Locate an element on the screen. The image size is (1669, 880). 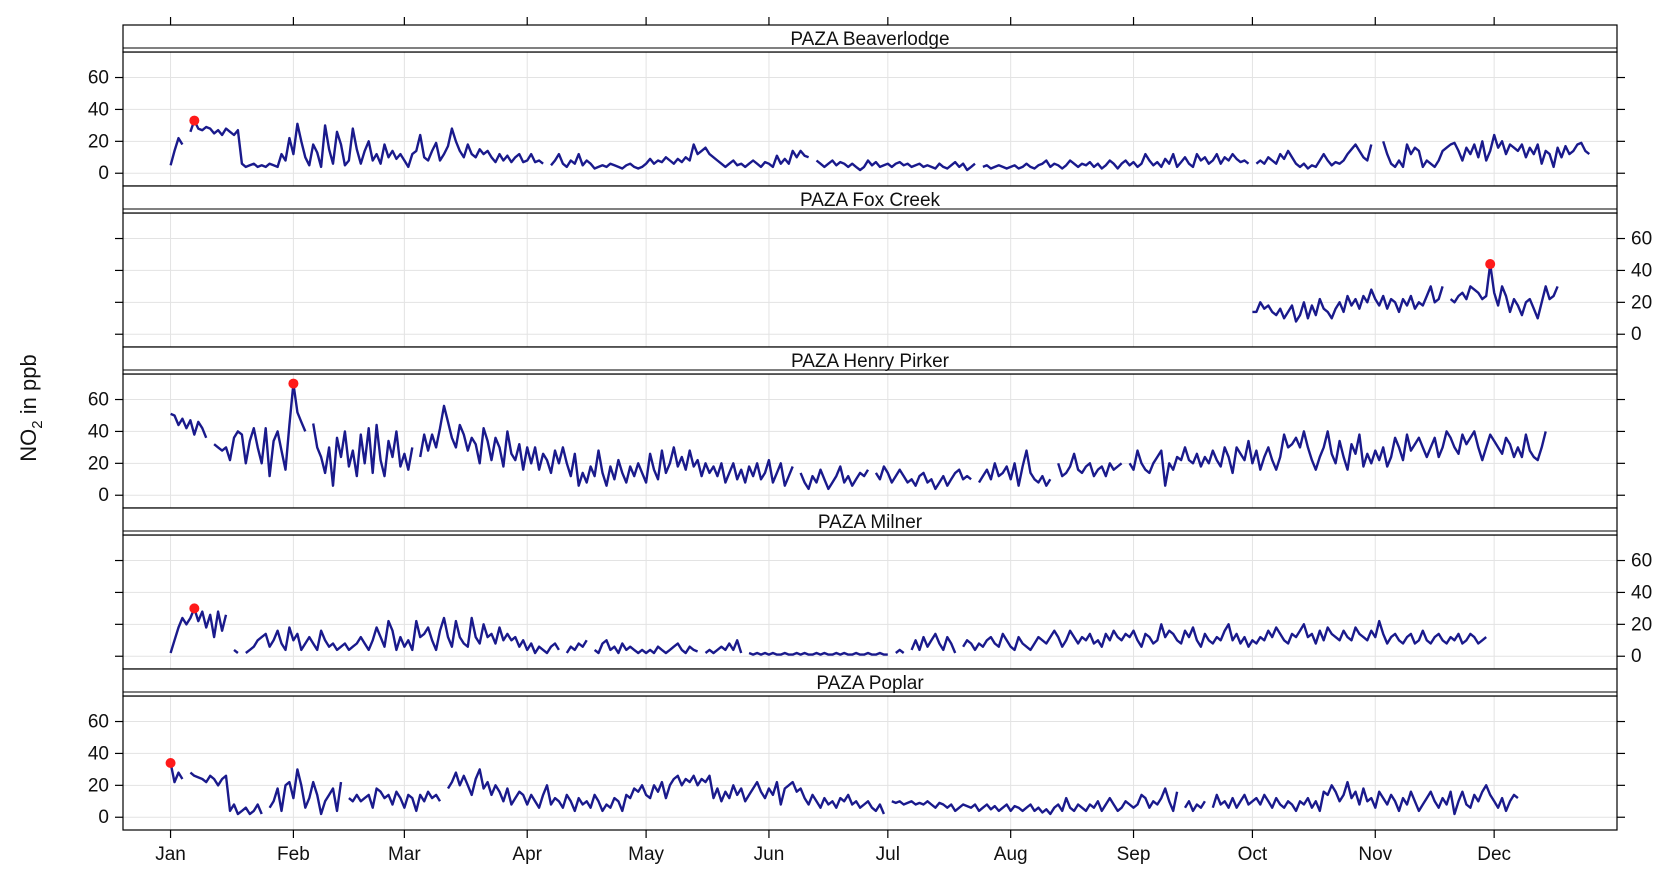
y-tick-label-paza-beaverlodge-20: 20 is located at coordinates (98, 141).